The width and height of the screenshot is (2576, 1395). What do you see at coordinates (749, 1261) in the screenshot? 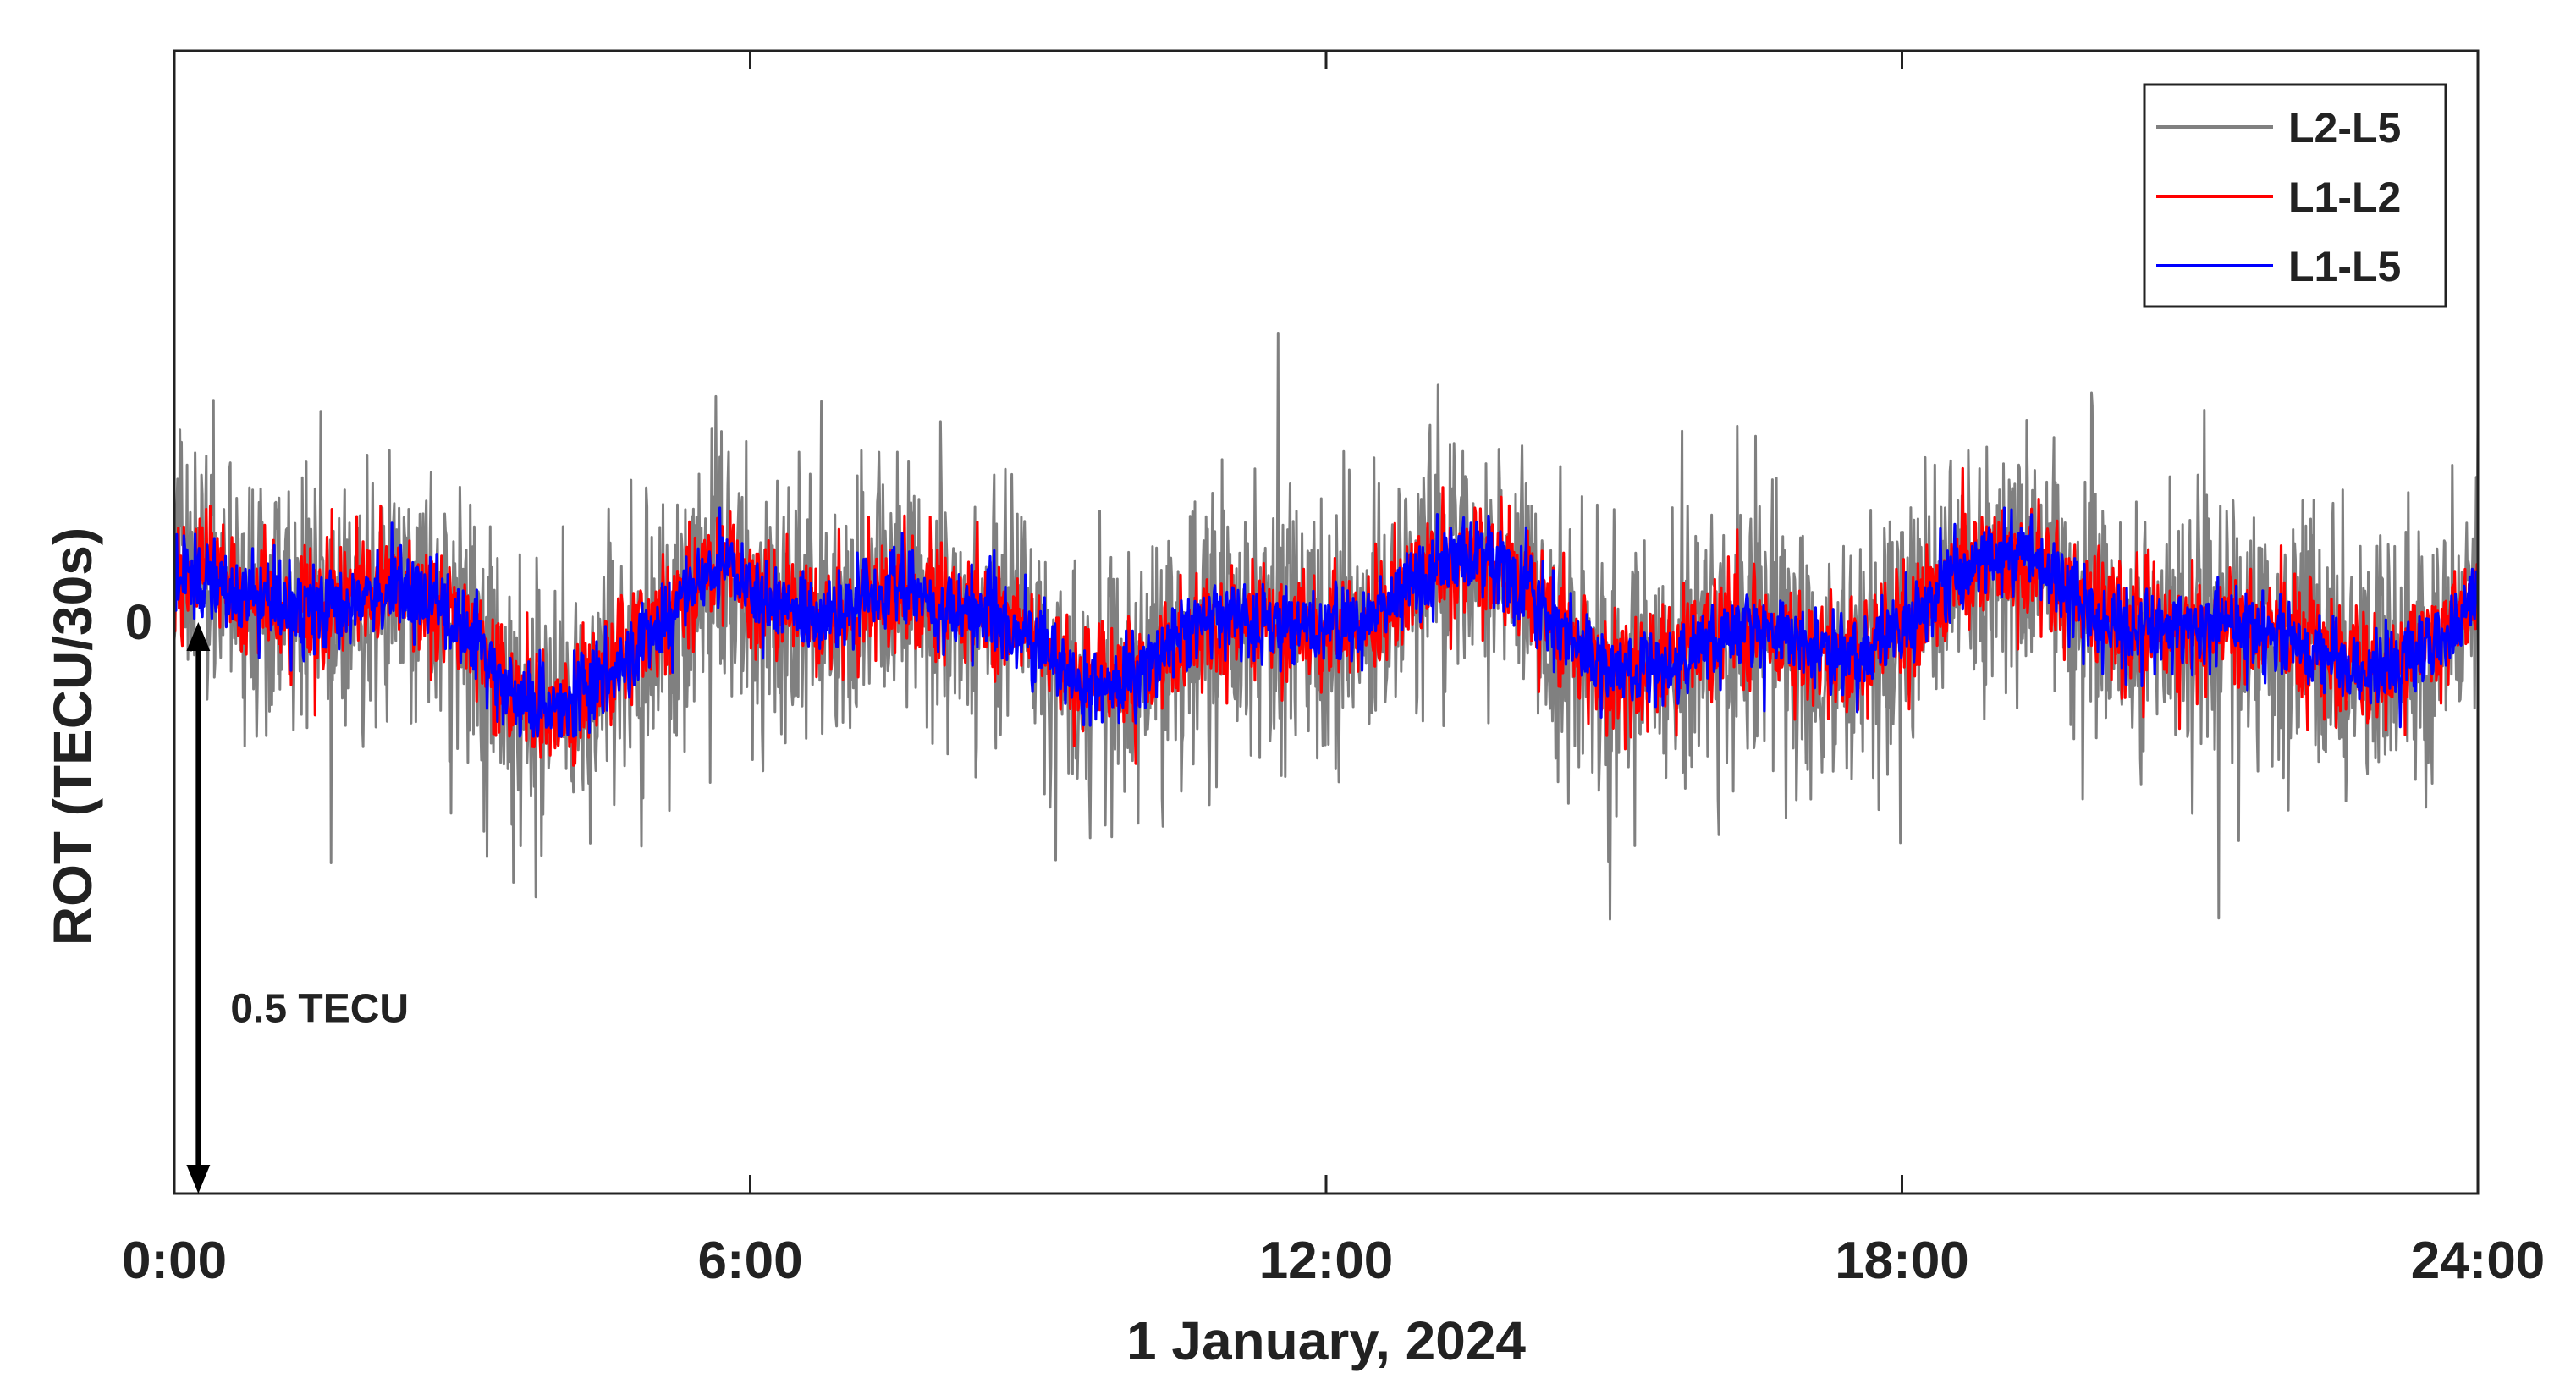
I see `x-tick-label: 6:00` at bounding box center [749, 1261].